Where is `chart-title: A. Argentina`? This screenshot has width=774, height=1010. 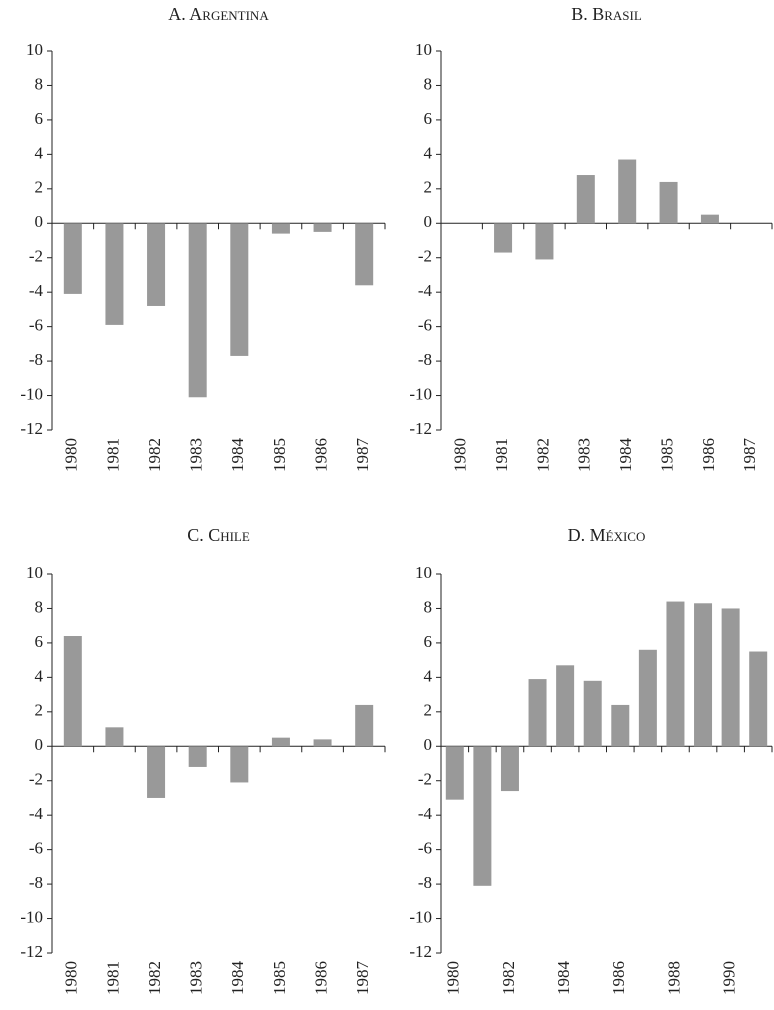 chart-title: A. Argentina is located at coordinates (218, 14).